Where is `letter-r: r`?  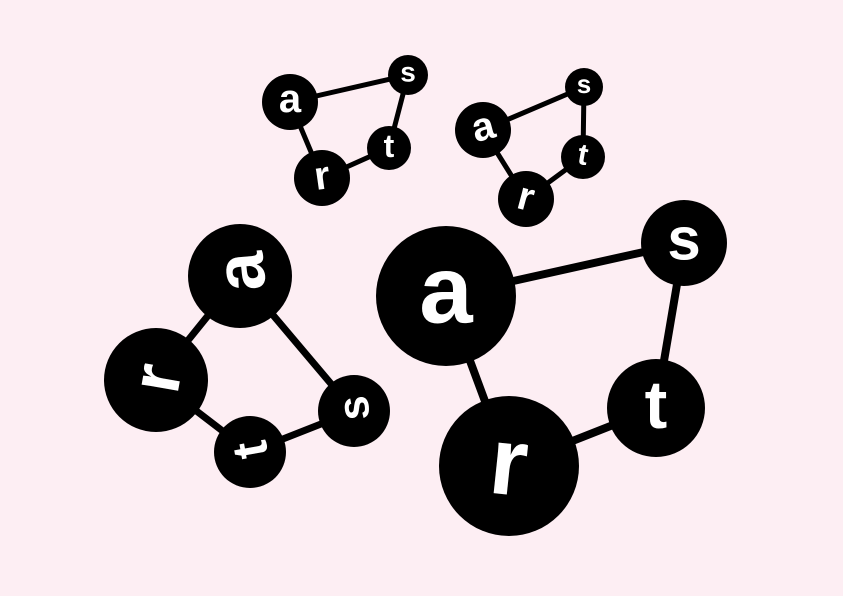 letter-r: r is located at coordinates (322, 176).